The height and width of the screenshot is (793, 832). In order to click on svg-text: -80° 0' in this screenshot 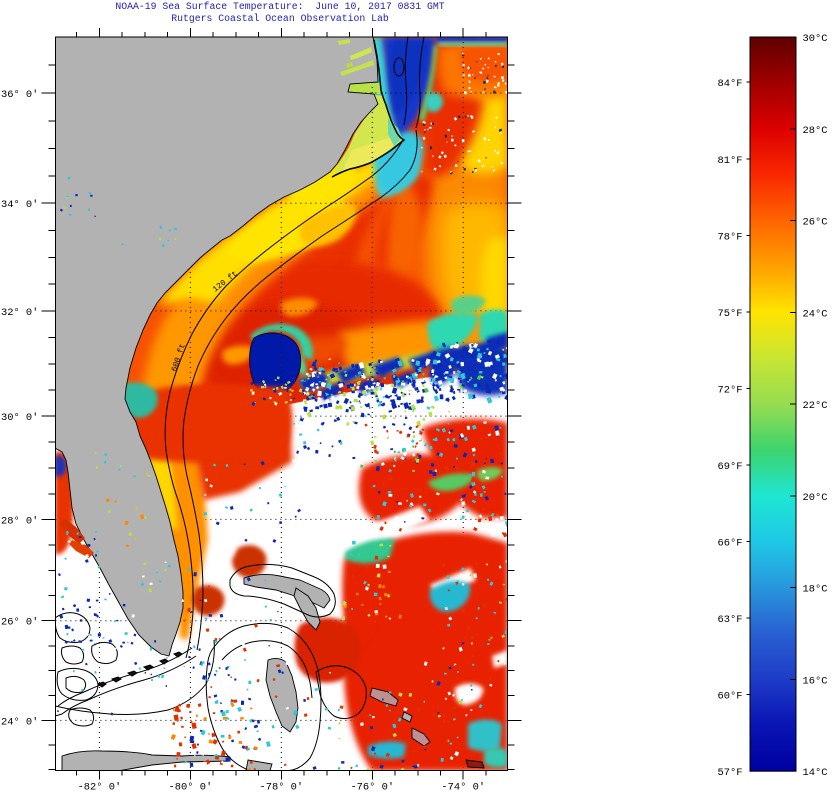, I will do `click(191, 787)`.